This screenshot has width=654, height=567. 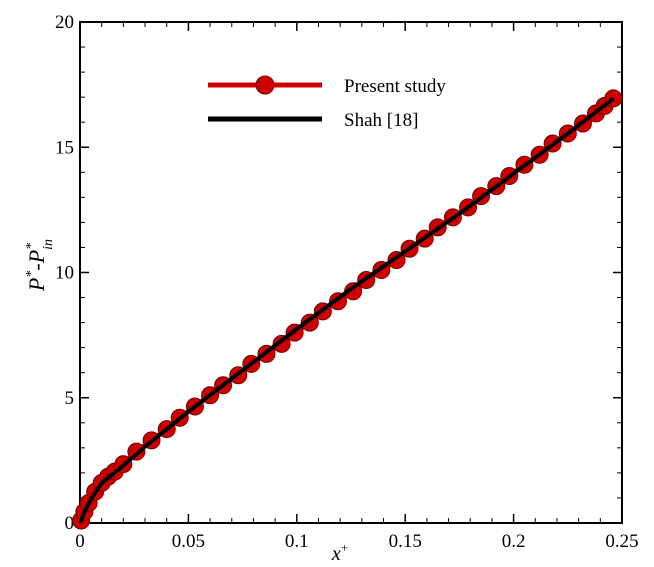 What do you see at coordinates (64, 147) in the screenshot?
I see `y-tick-label: 15` at bounding box center [64, 147].